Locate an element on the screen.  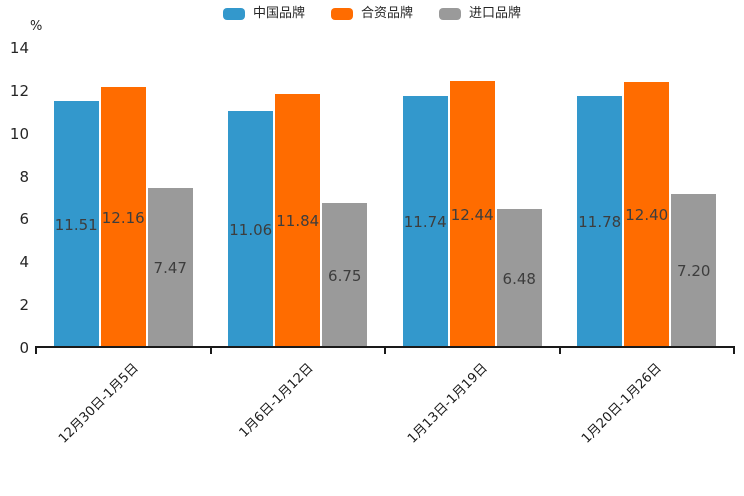
bar-中国品牌-2: 11.74 is located at coordinates (425, 222).